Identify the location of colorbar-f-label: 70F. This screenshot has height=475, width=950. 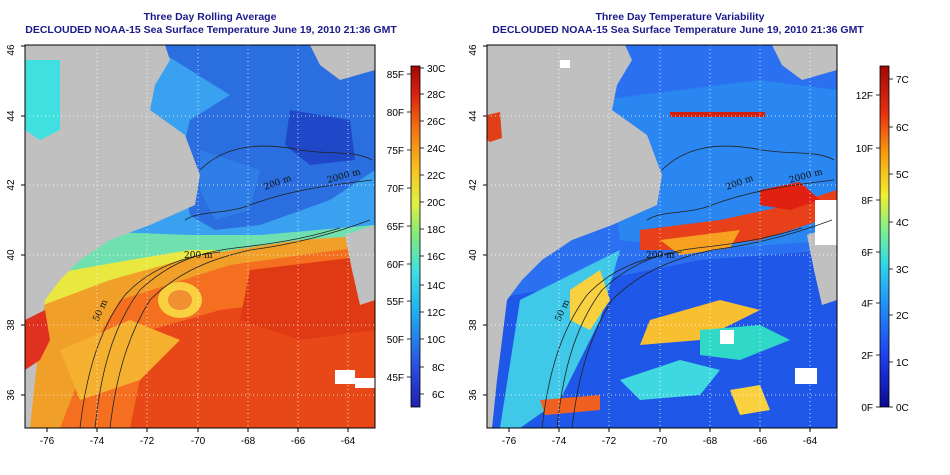
(395, 189).